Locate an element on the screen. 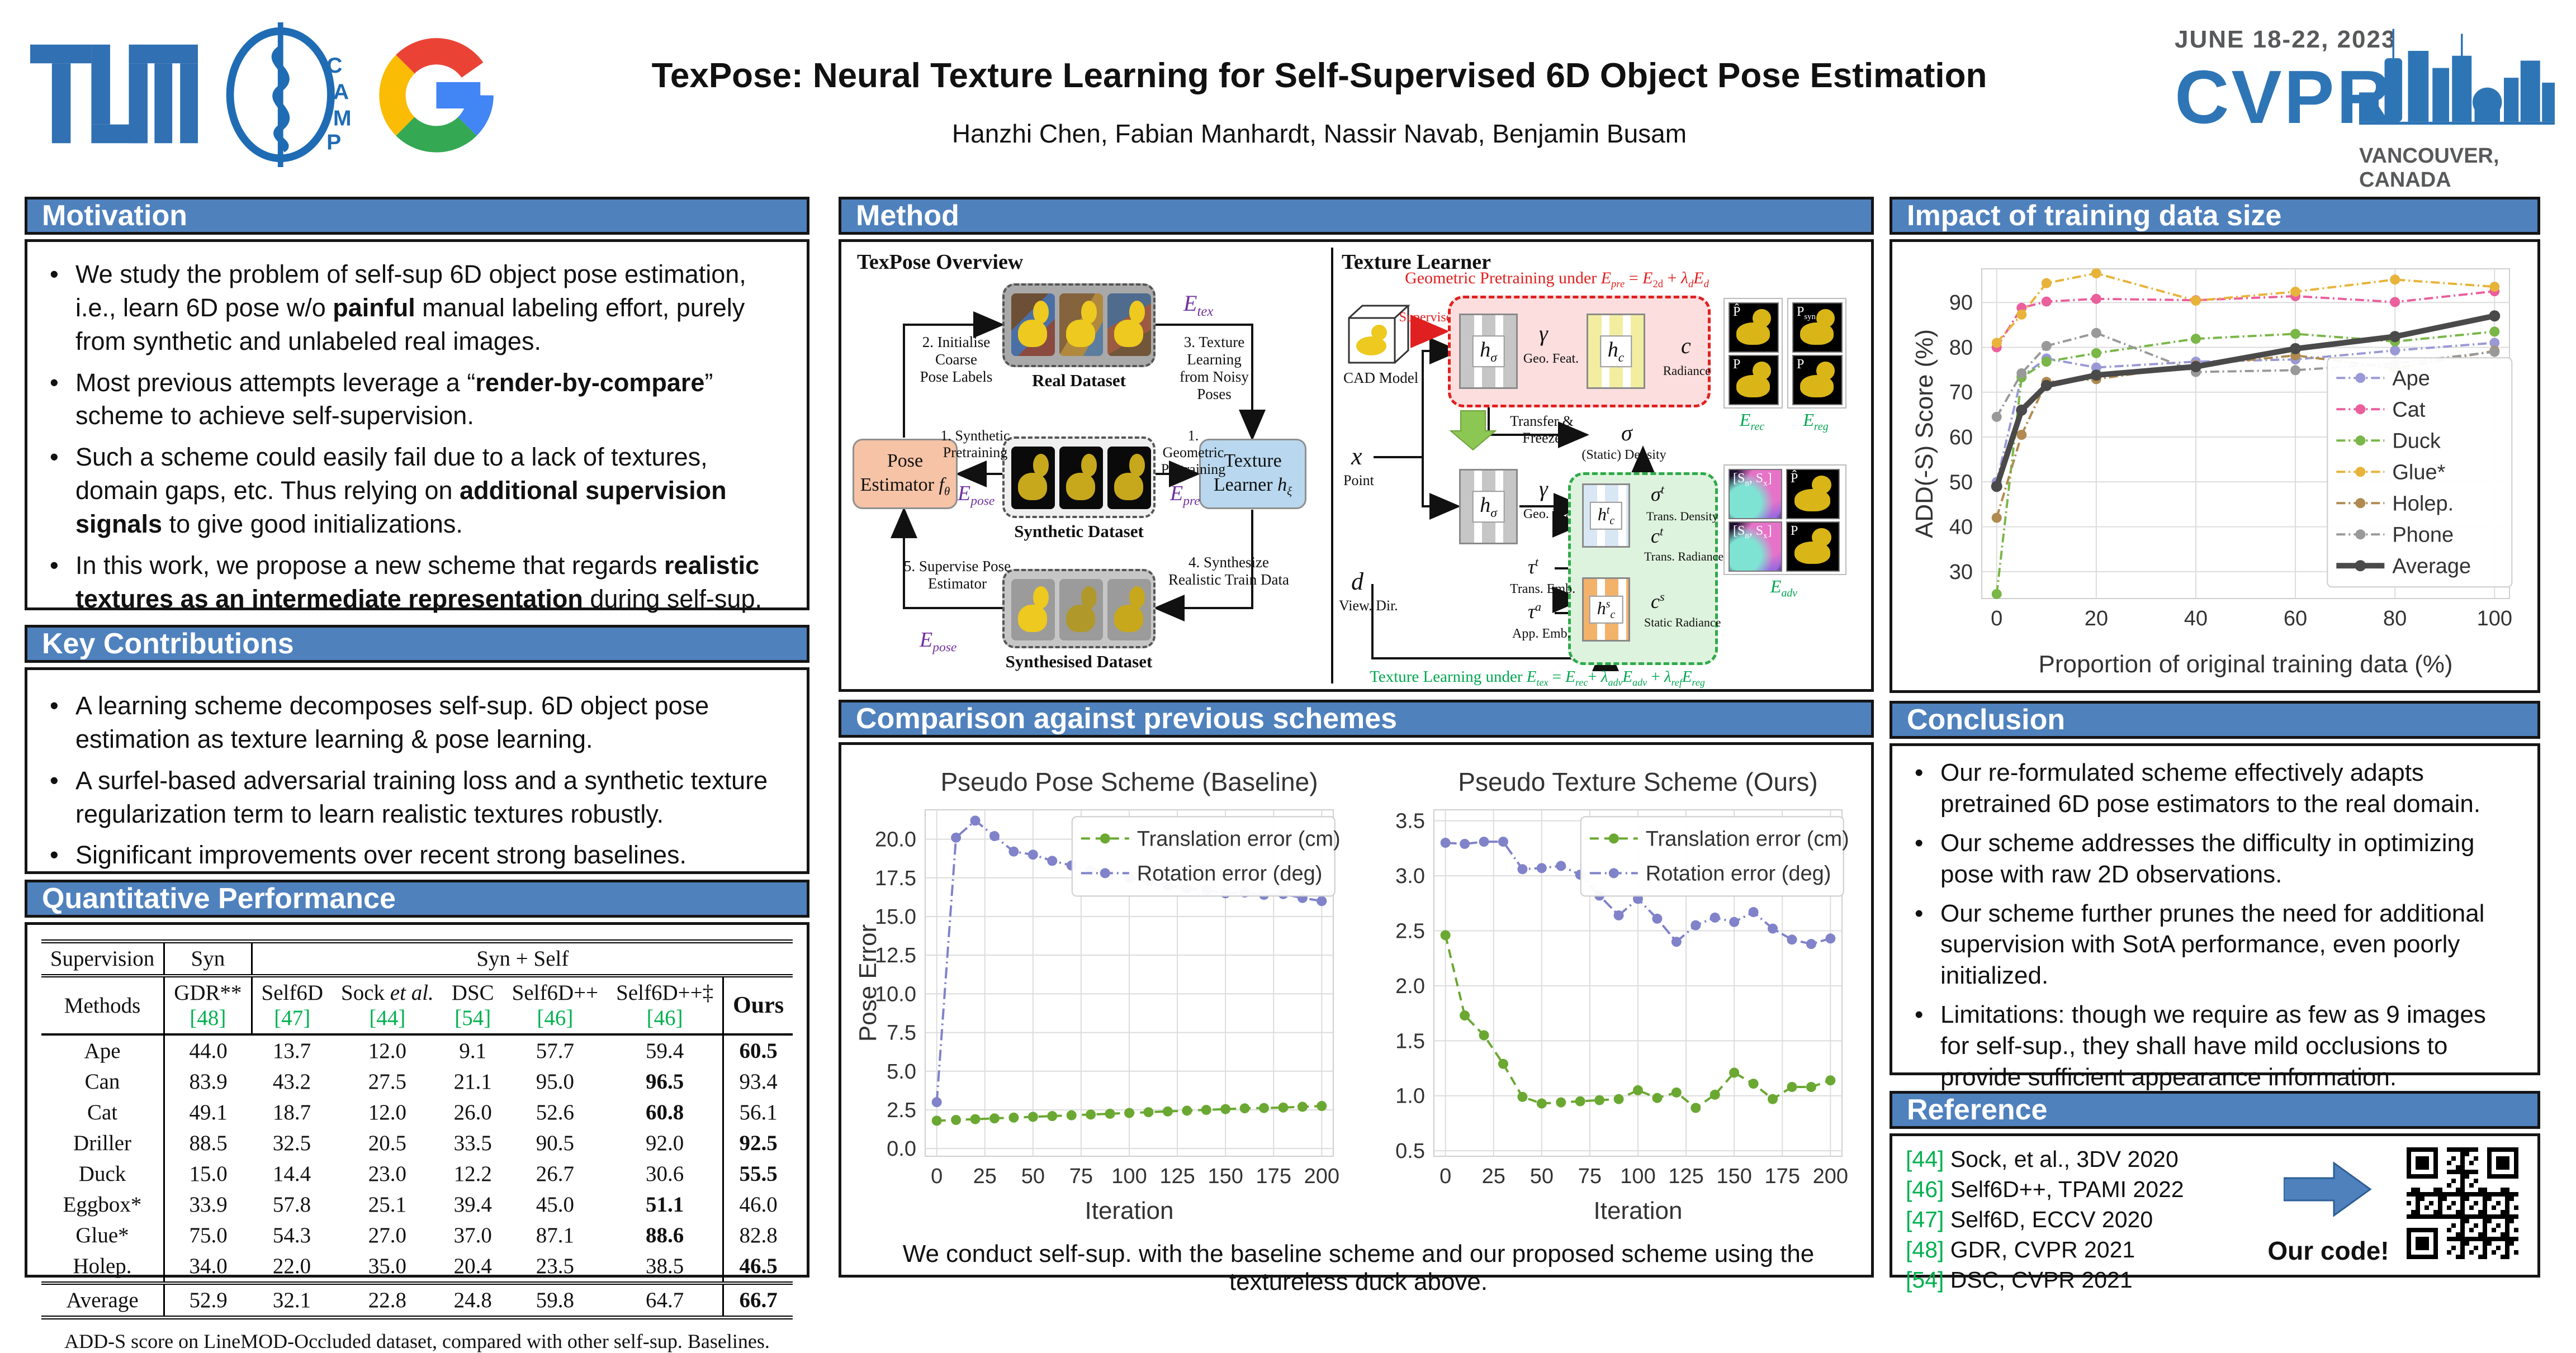  table-cell: 93.4 is located at coordinates (757, 1081).